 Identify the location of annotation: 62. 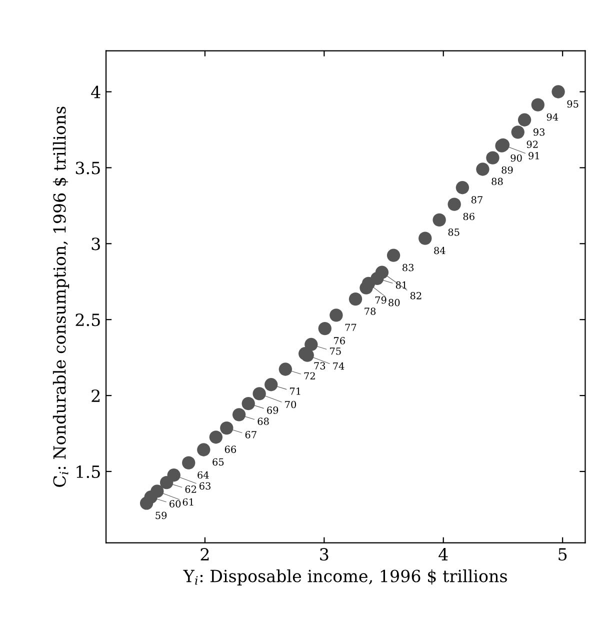
(190, 489).